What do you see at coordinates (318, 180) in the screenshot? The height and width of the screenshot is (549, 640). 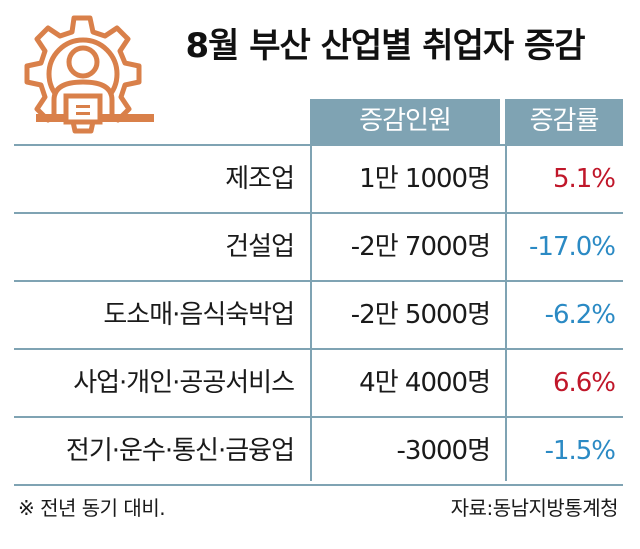 I see `table-row: 제조업 1만 1000명 5.1%` at bounding box center [318, 180].